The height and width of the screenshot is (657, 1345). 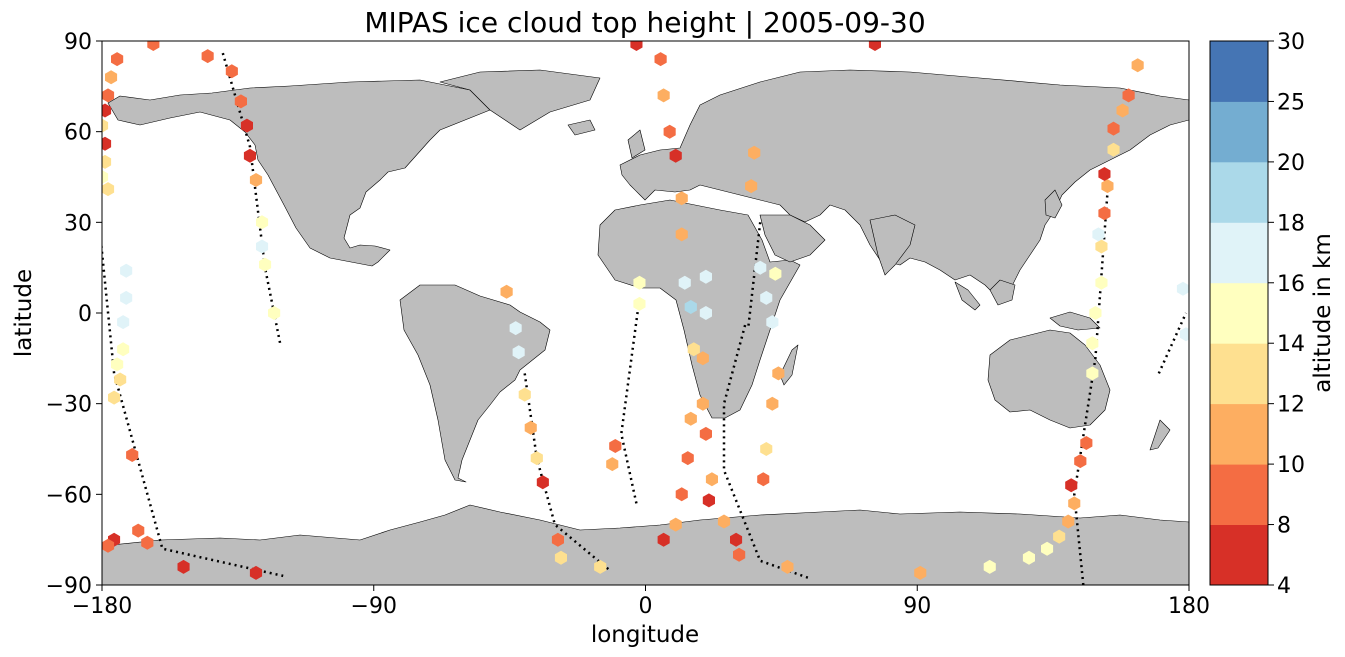 I want to click on africa-land, so click(x=699, y=309).